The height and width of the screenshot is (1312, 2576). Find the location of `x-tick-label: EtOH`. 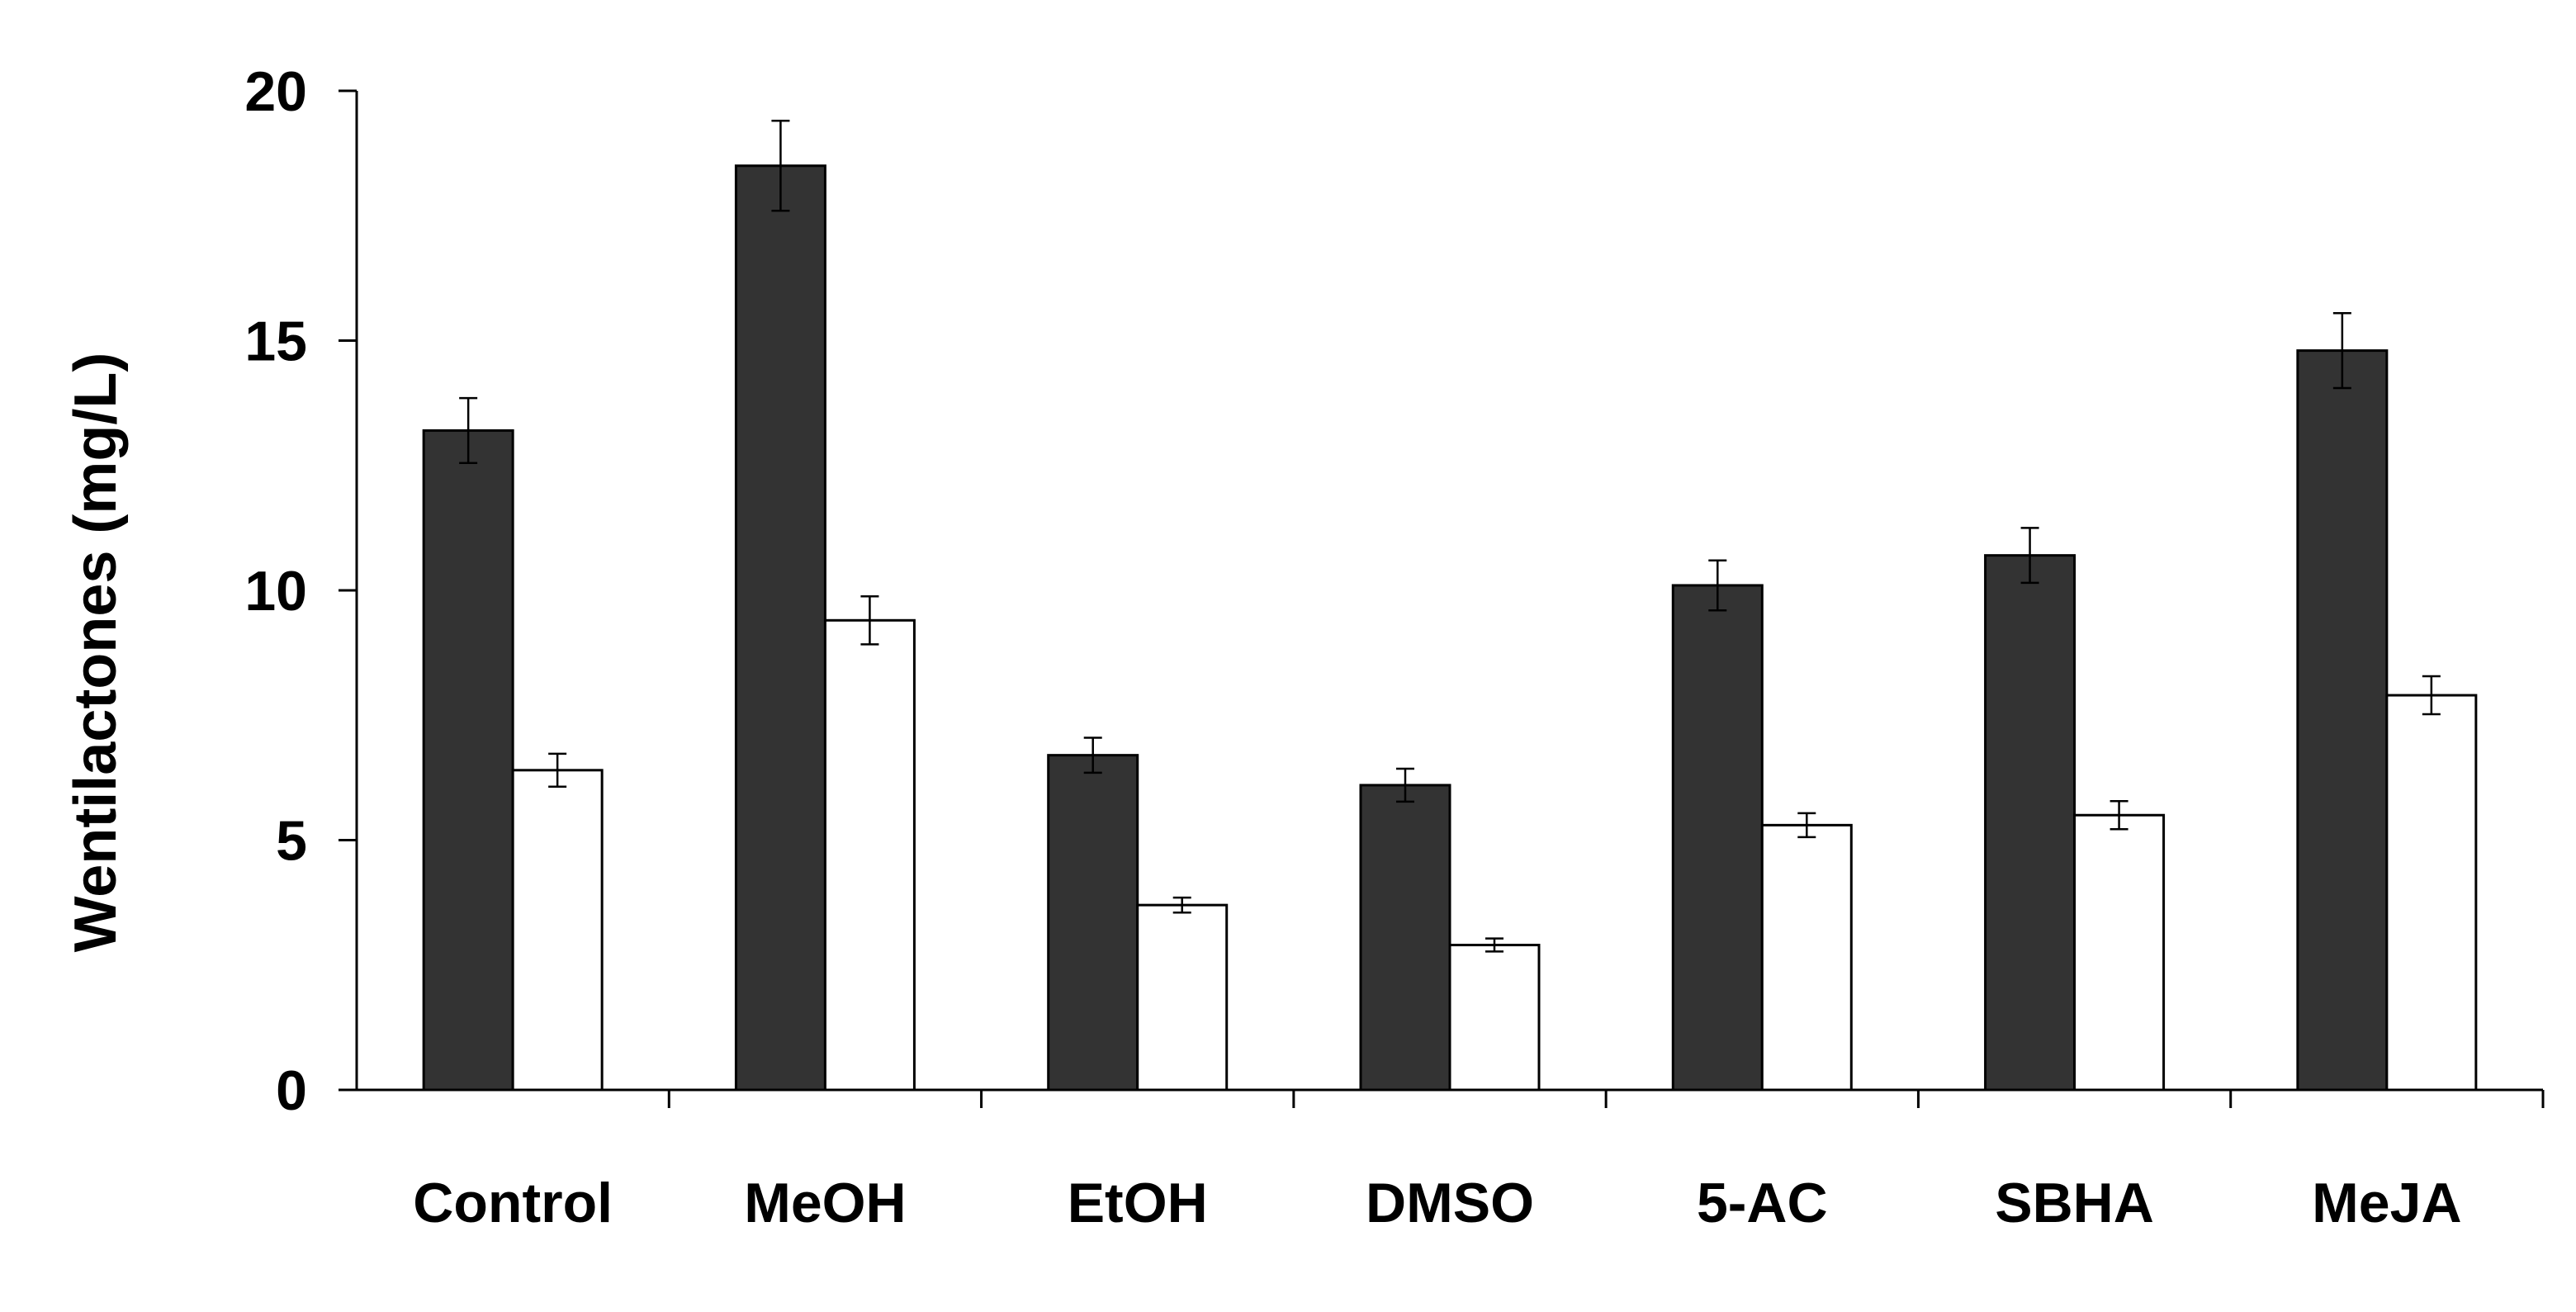

x-tick-label: EtOH is located at coordinates (1138, 1203).